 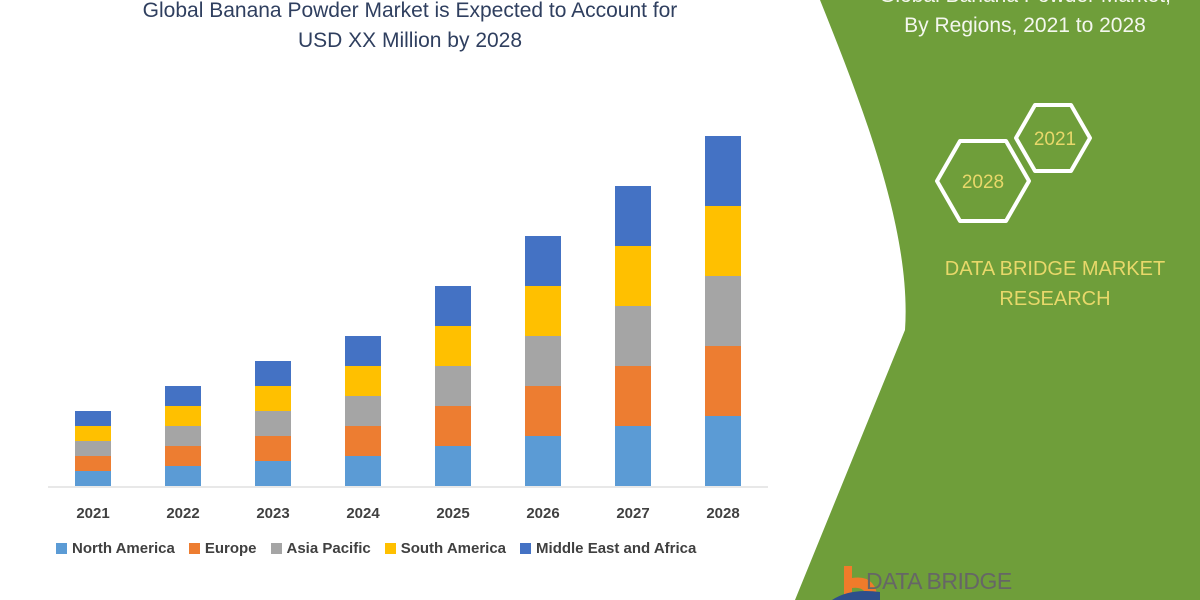 I want to click on bar-segment-2027-south-america, so click(x=633, y=276).